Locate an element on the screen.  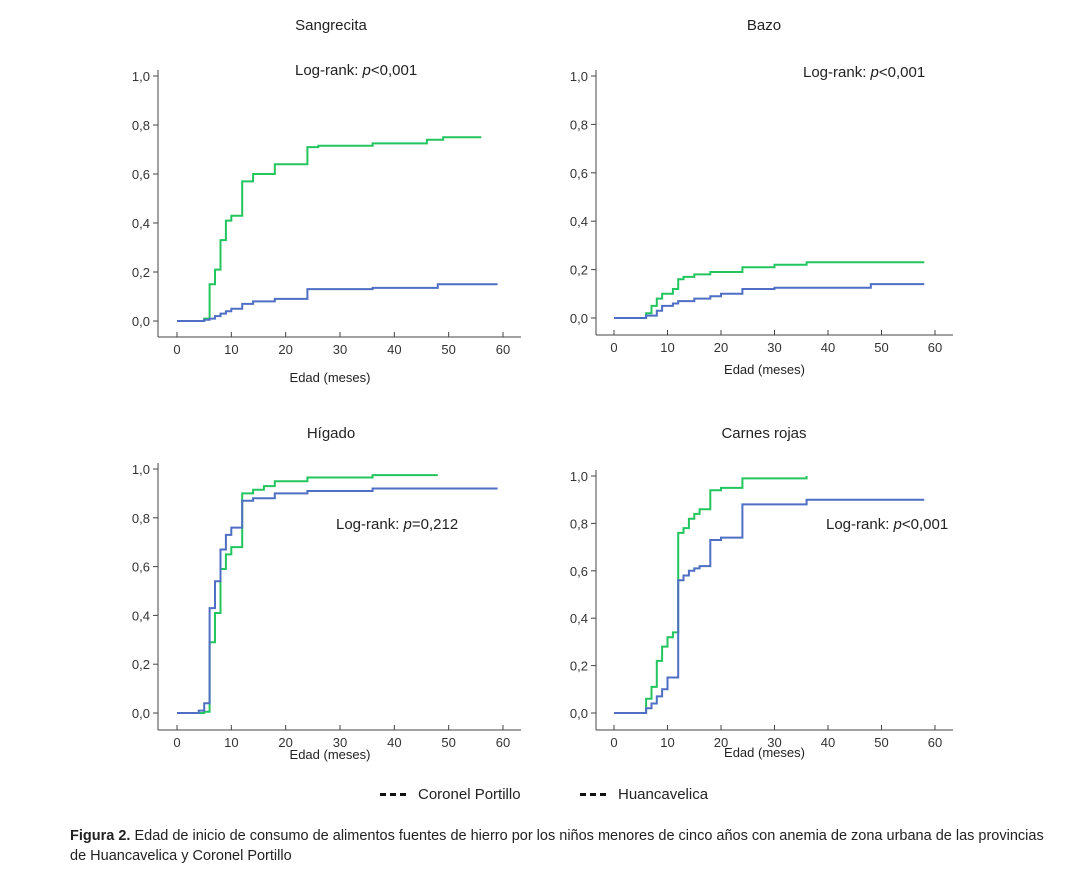
chart-title: Bazo is located at coordinates (764, 25).